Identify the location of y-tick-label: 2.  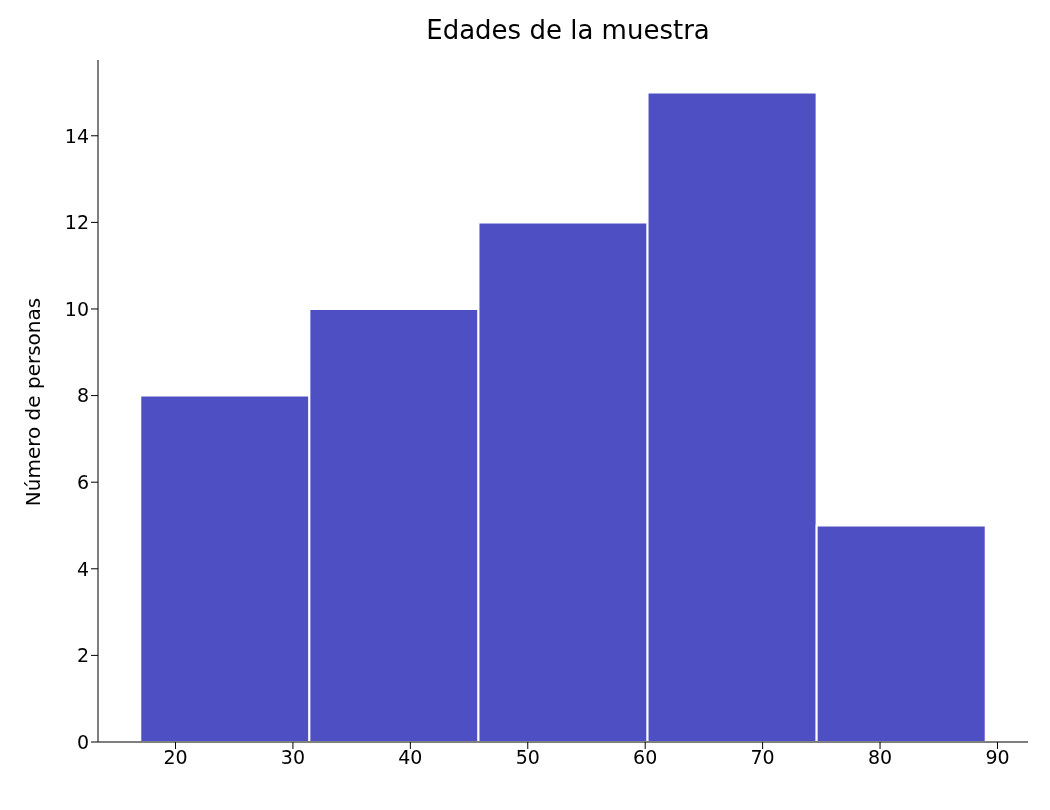
(82, 655).